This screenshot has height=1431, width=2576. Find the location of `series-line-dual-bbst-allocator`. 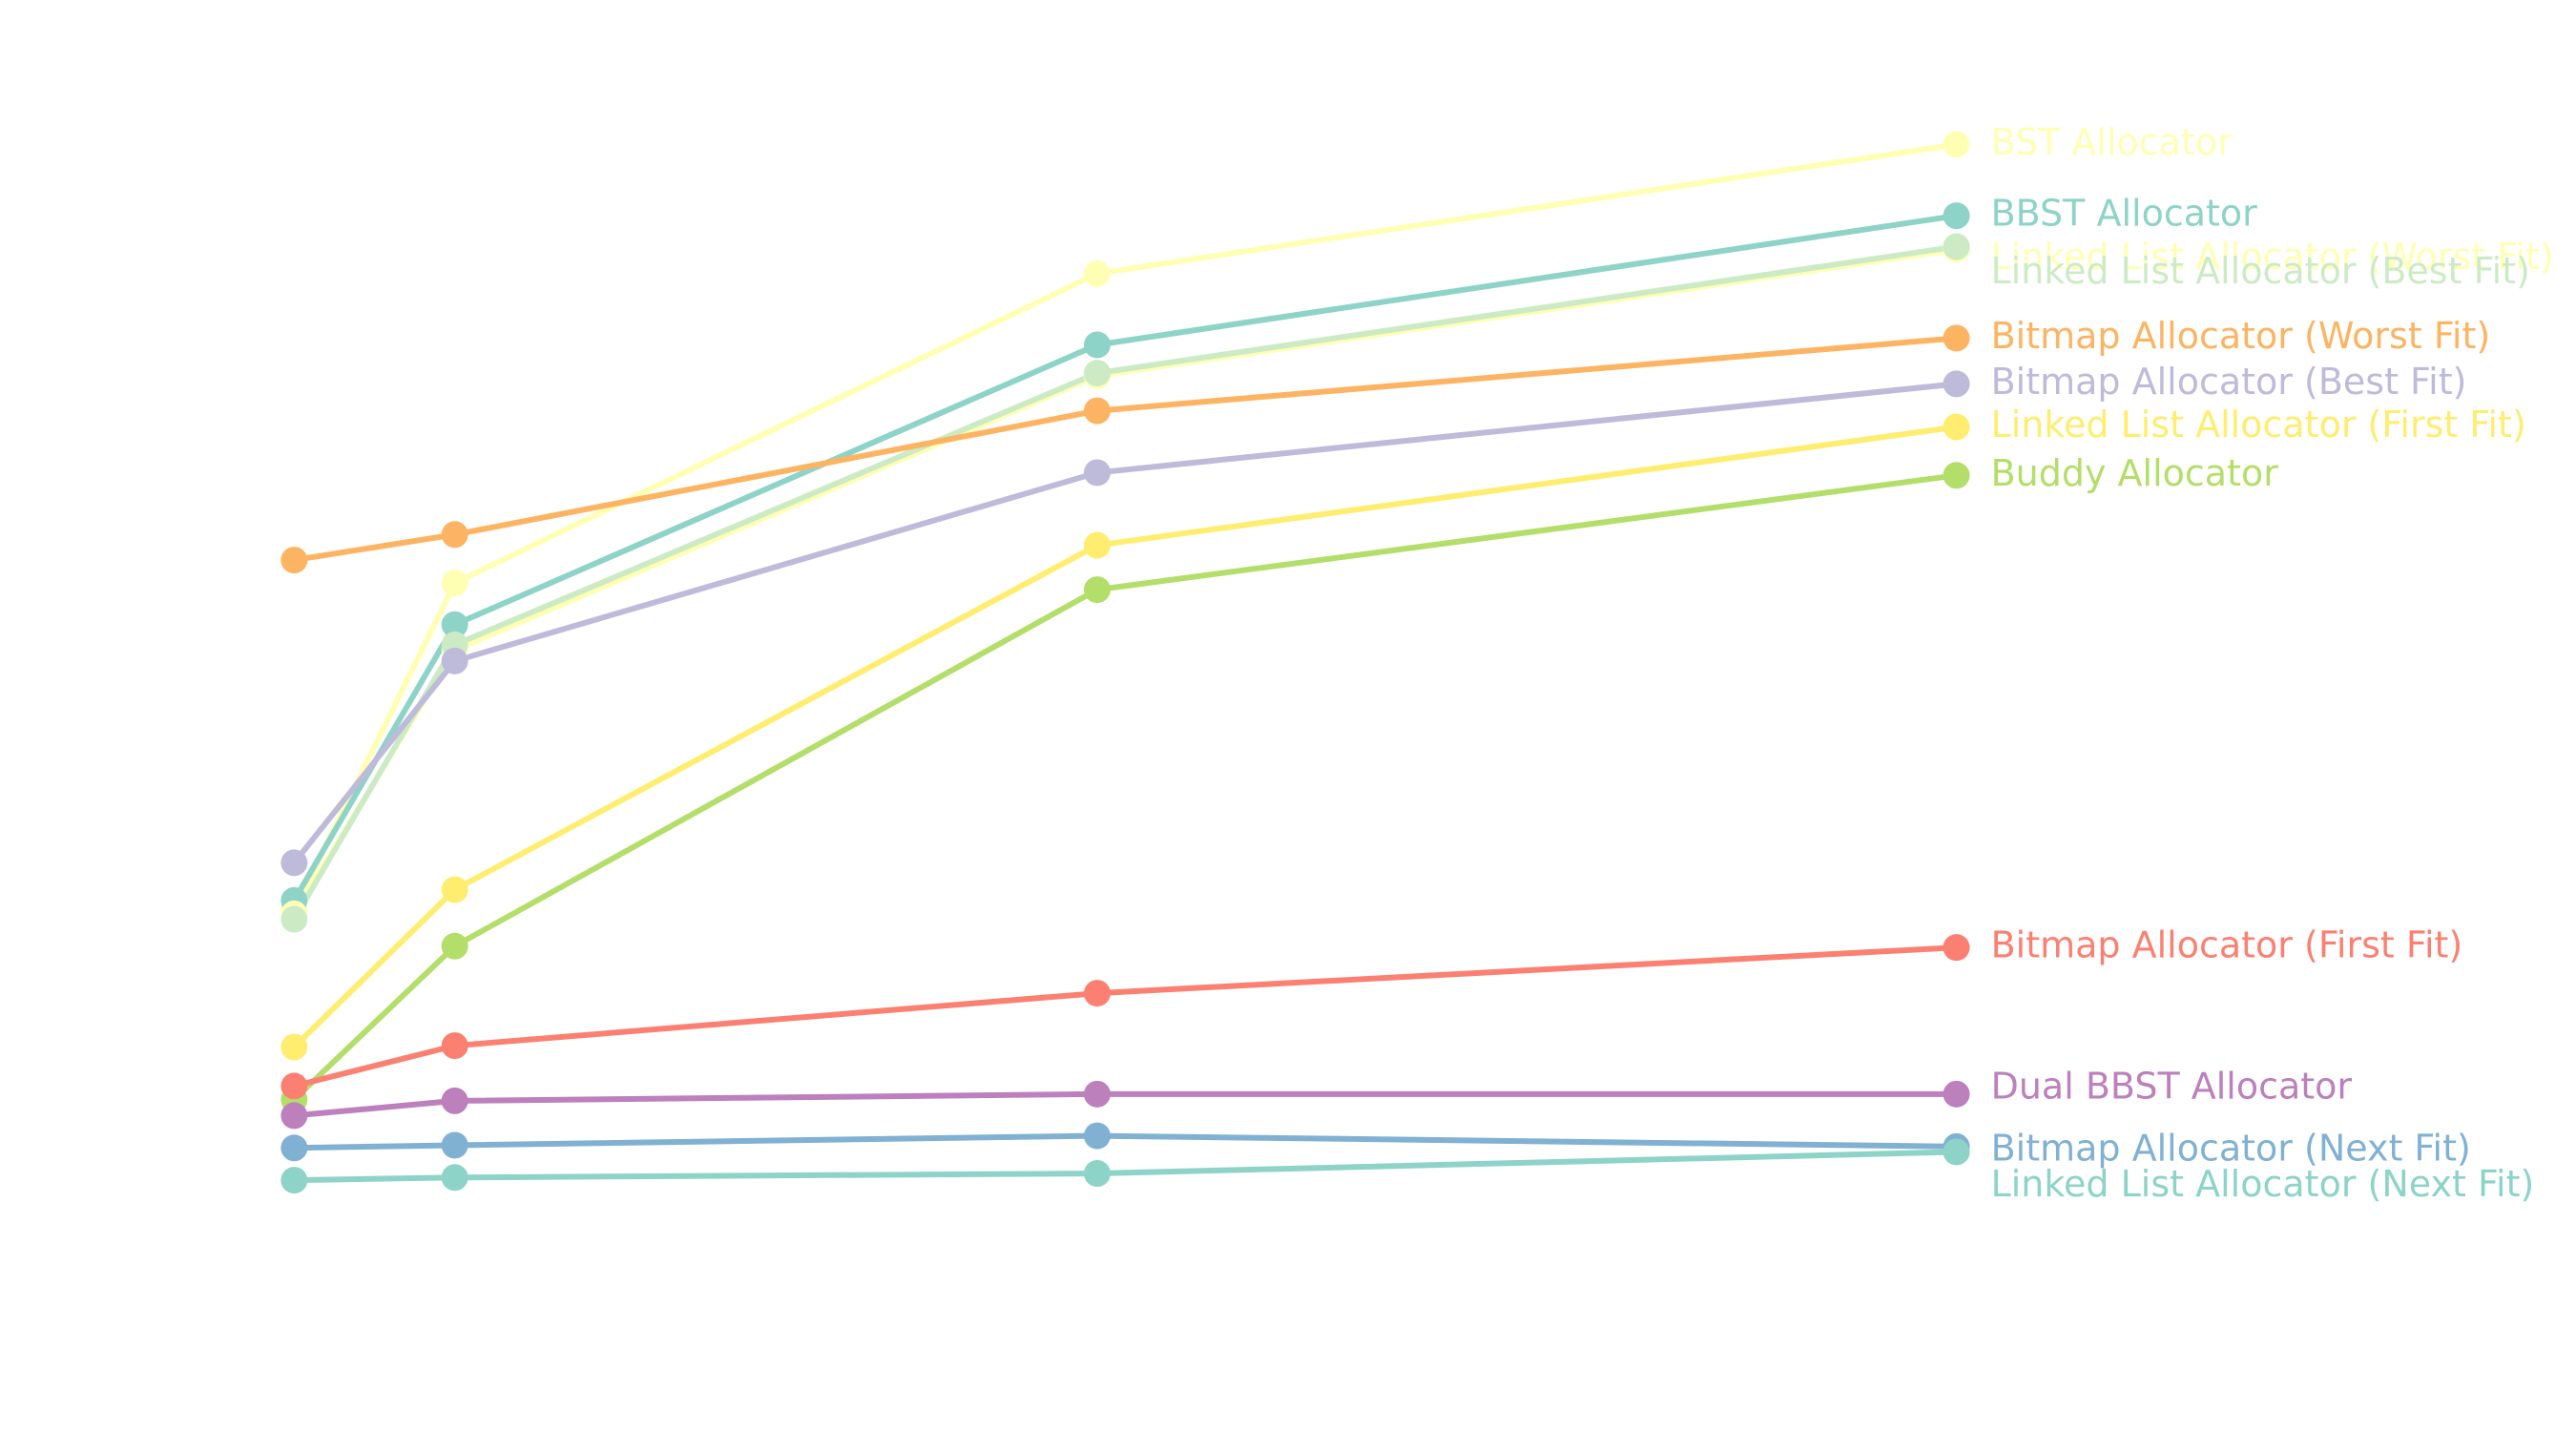

series-line-dual-bbst-allocator is located at coordinates (1125, 1104).